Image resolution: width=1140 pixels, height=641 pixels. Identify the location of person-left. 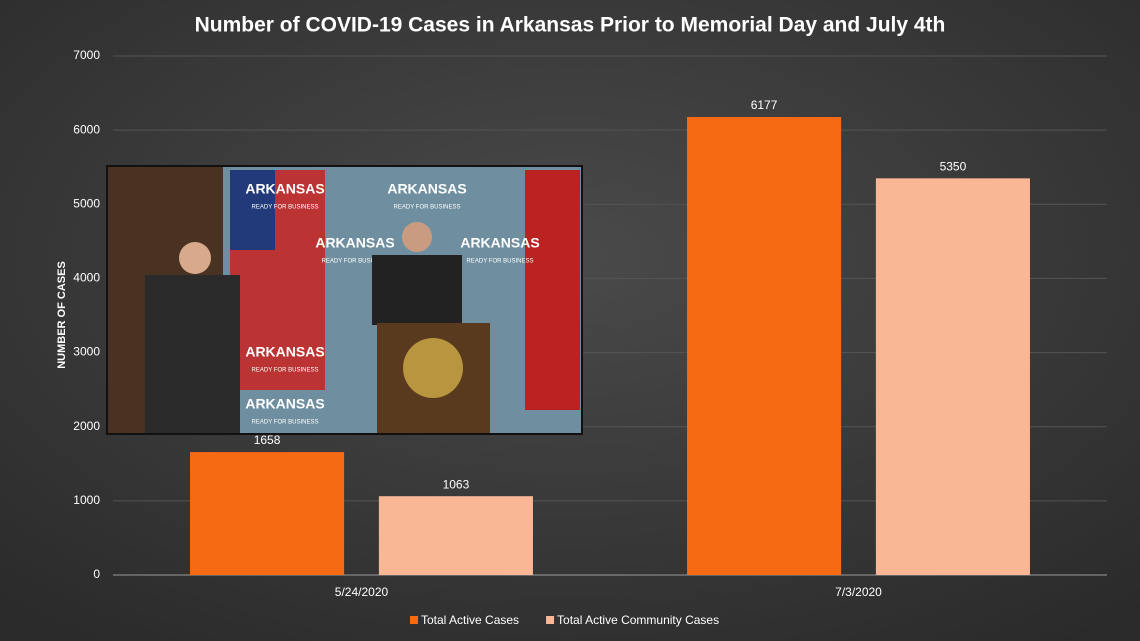
(192, 354).